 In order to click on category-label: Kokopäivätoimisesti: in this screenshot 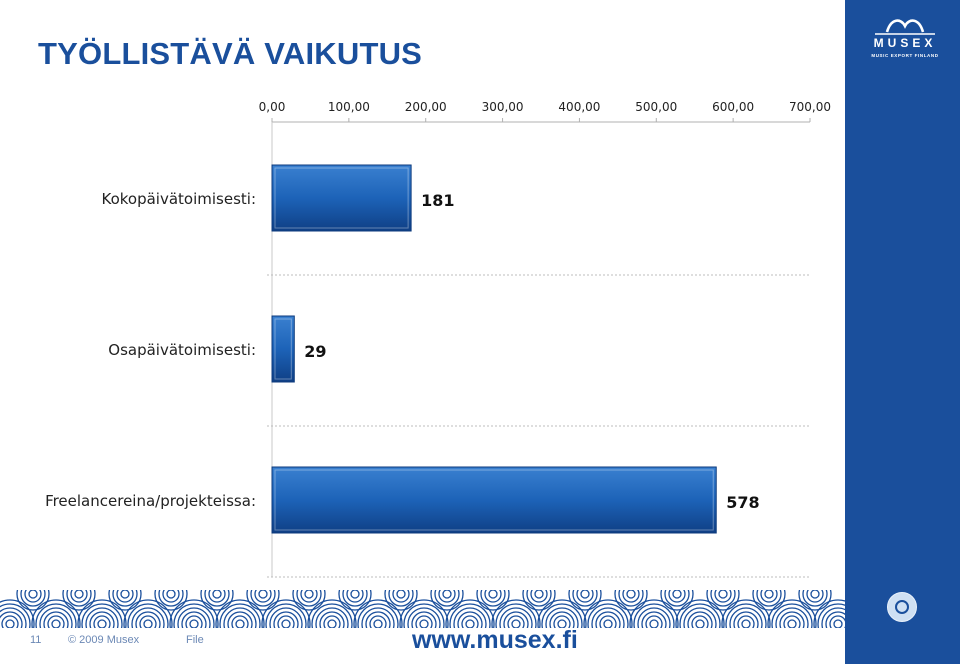, I will do `click(178, 199)`.